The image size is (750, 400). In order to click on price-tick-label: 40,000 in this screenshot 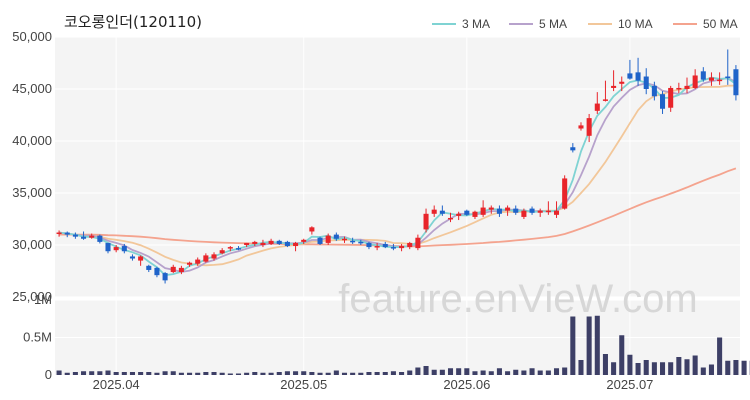, I will do `click(32, 140)`.